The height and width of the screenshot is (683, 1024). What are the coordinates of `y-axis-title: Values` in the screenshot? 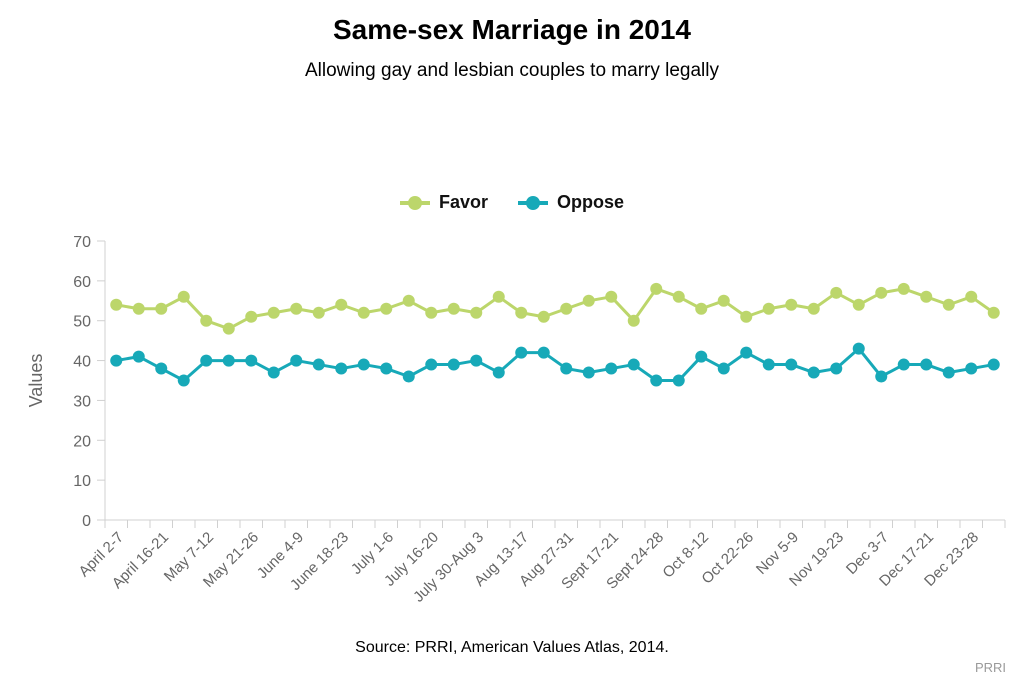 It's located at (36, 381).